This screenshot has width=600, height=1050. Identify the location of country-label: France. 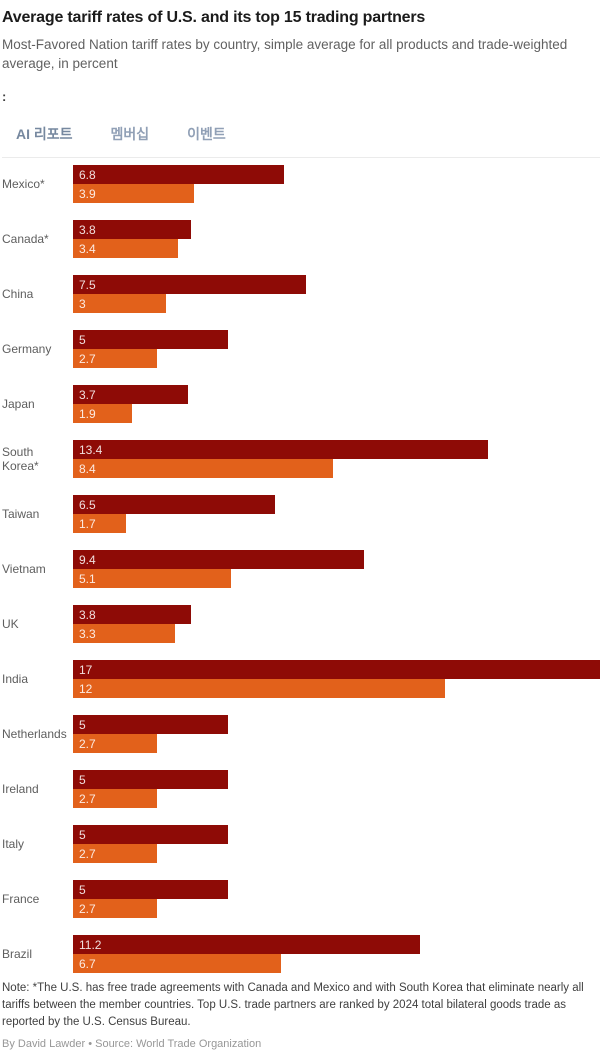
(21, 899).